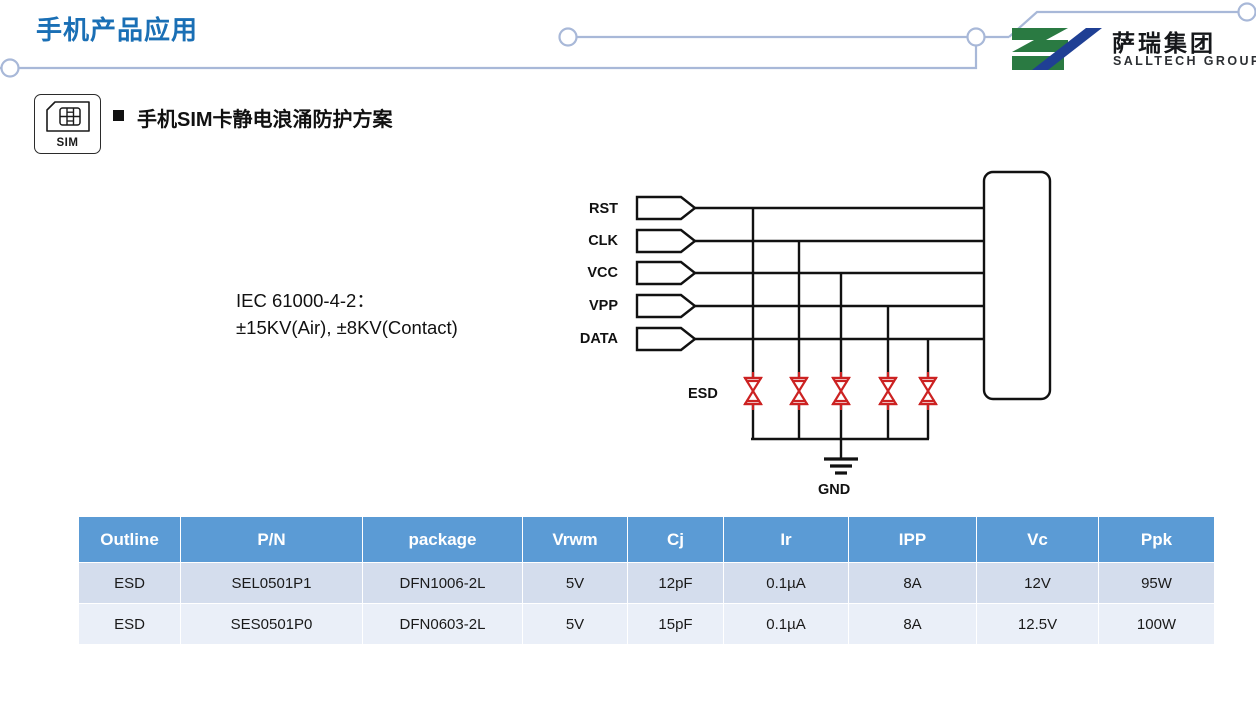 The width and height of the screenshot is (1256, 703). Describe the element at coordinates (68, 116) in the screenshot. I see `sim-card-icon` at that location.